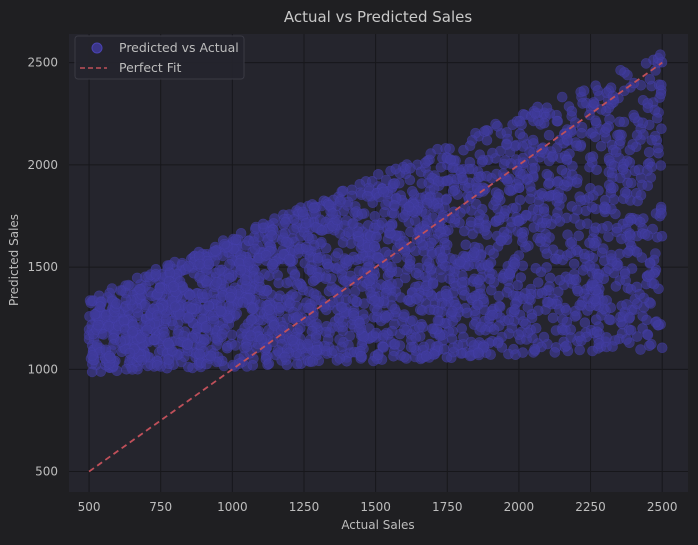 The image size is (698, 545). I want to click on legend-marker-scatter, so click(97, 48).